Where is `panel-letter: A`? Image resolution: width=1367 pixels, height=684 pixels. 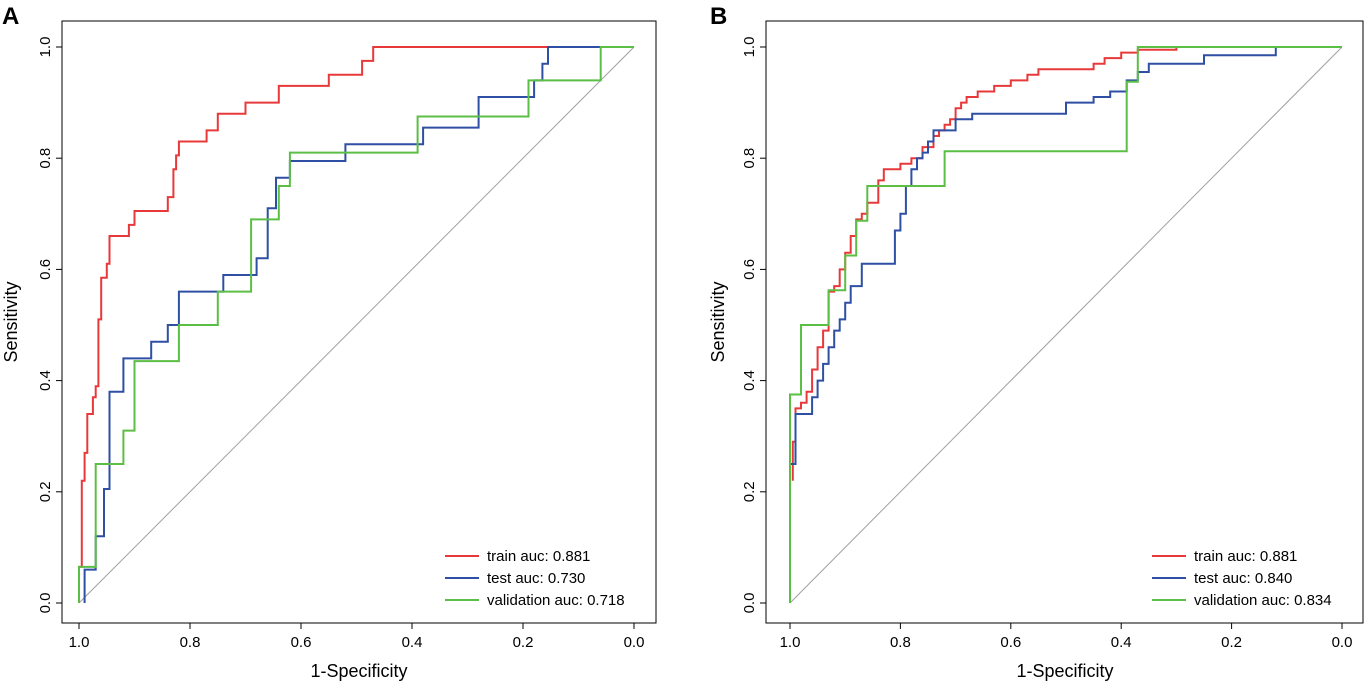 panel-letter: A is located at coordinates (10, 16).